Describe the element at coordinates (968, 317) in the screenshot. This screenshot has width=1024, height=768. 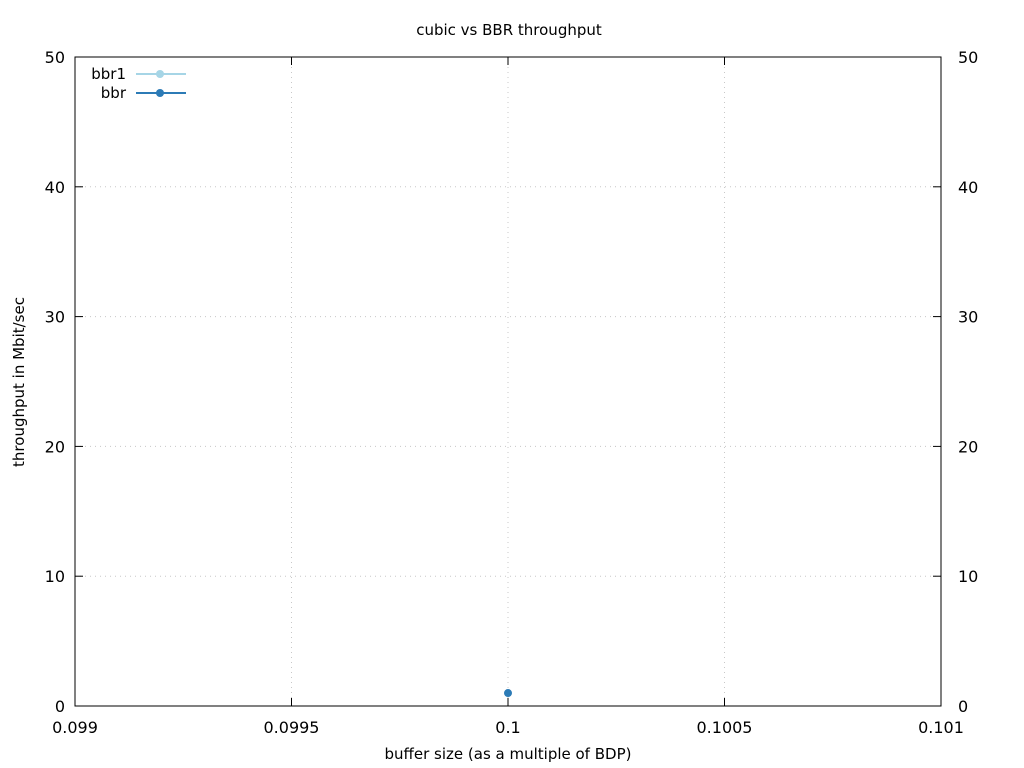
I see `y-tick-label-right: 30` at that location.